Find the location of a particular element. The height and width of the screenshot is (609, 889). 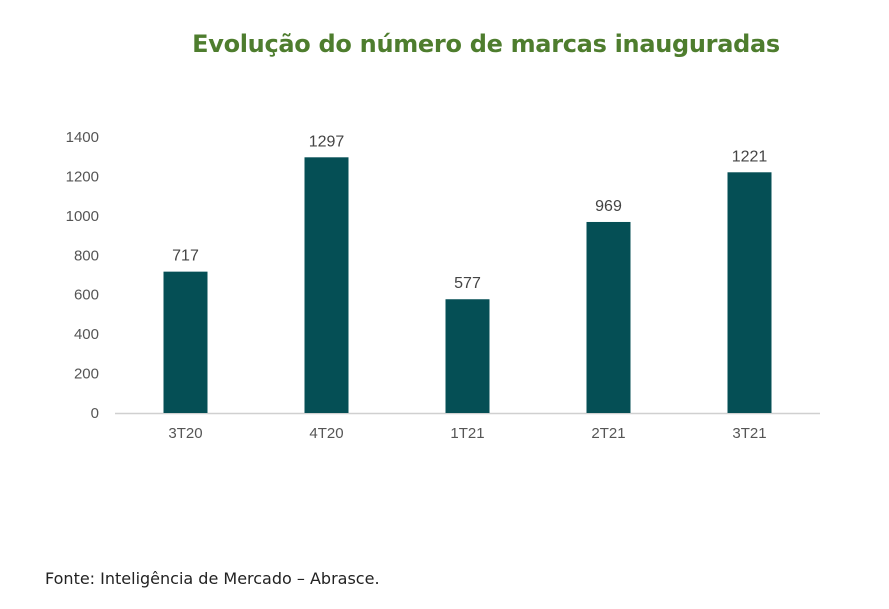

data-label: 1297 is located at coordinates (327, 141).